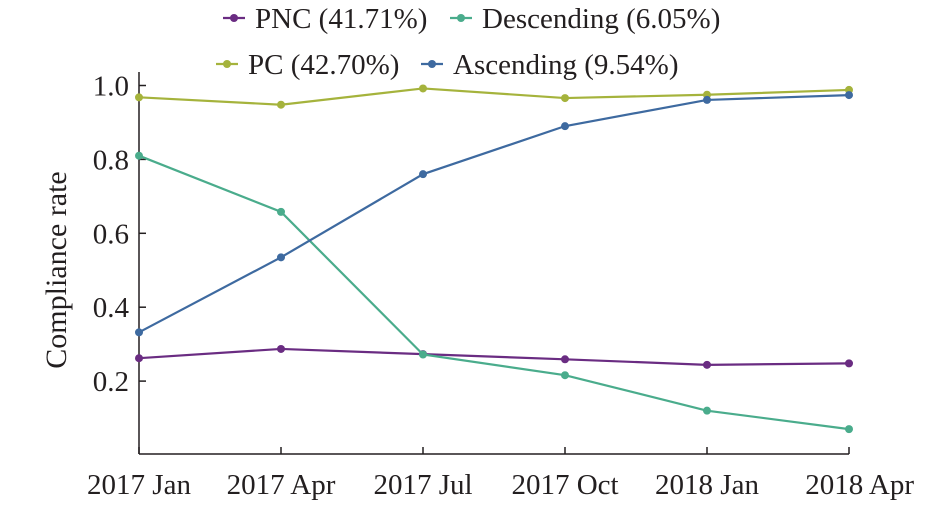  Describe the element at coordinates (323, 65) in the screenshot. I see `legend-label-pc: PC (42.70%)` at that location.